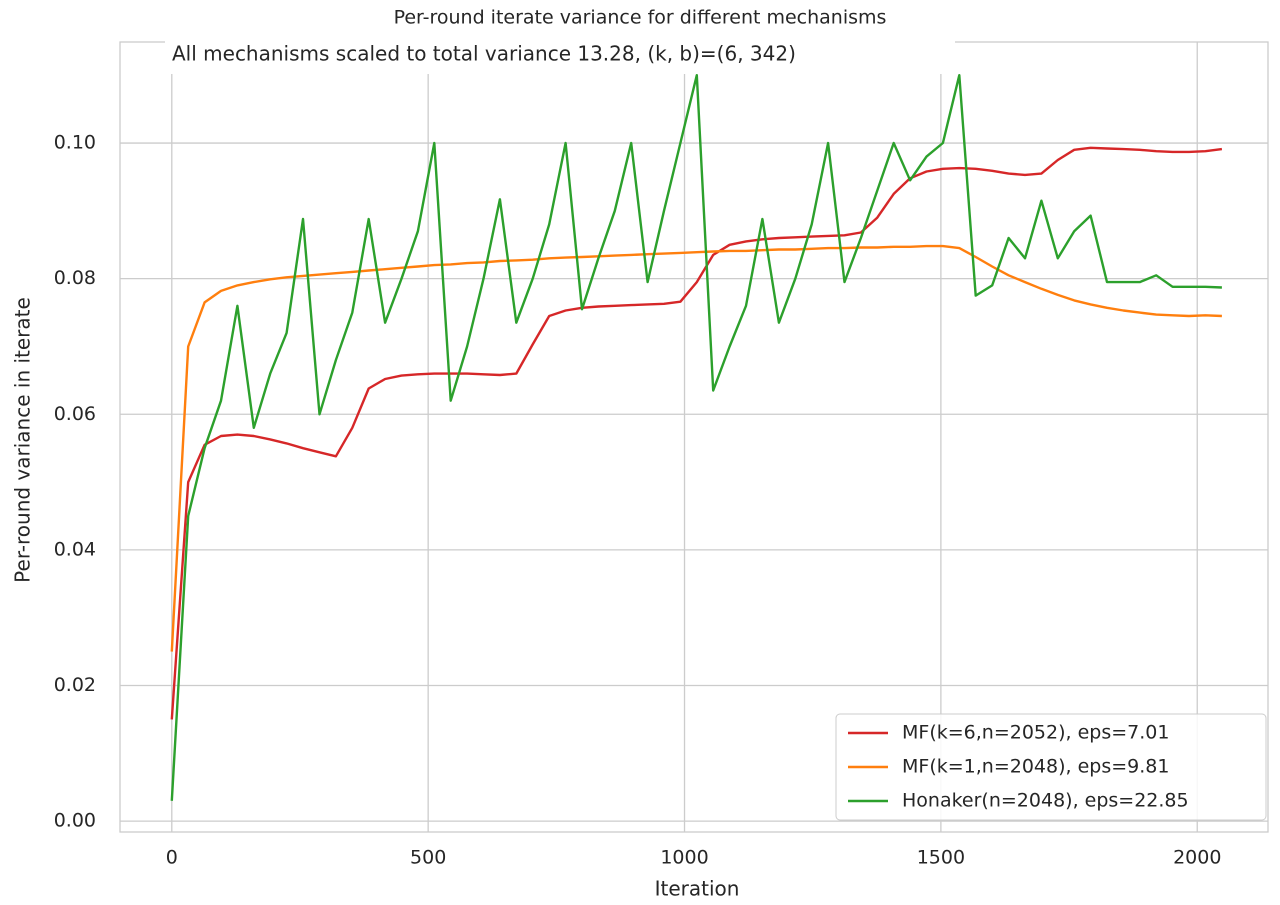 Image resolution: width=1280 pixels, height=905 pixels. Describe the element at coordinates (697, 889) in the screenshot. I see `x-axis-label: Iteration` at that location.